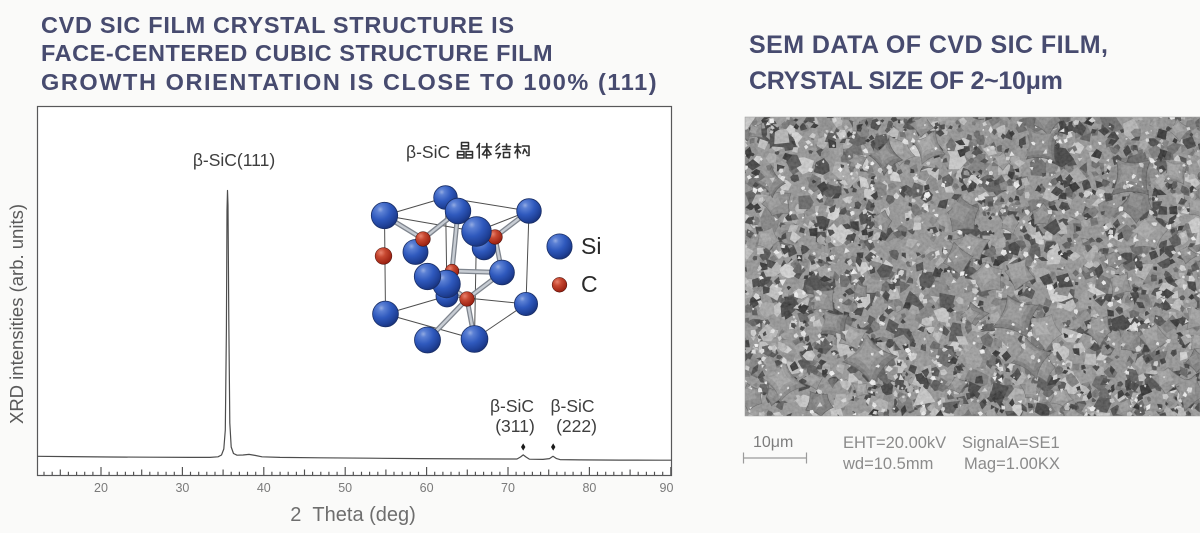 The height and width of the screenshot is (533, 1200). What do you see at coordinates (353, 515) in the screenshot?
I see `svg-text: 2 Theta (deg)` at bounding box center [353, 515].